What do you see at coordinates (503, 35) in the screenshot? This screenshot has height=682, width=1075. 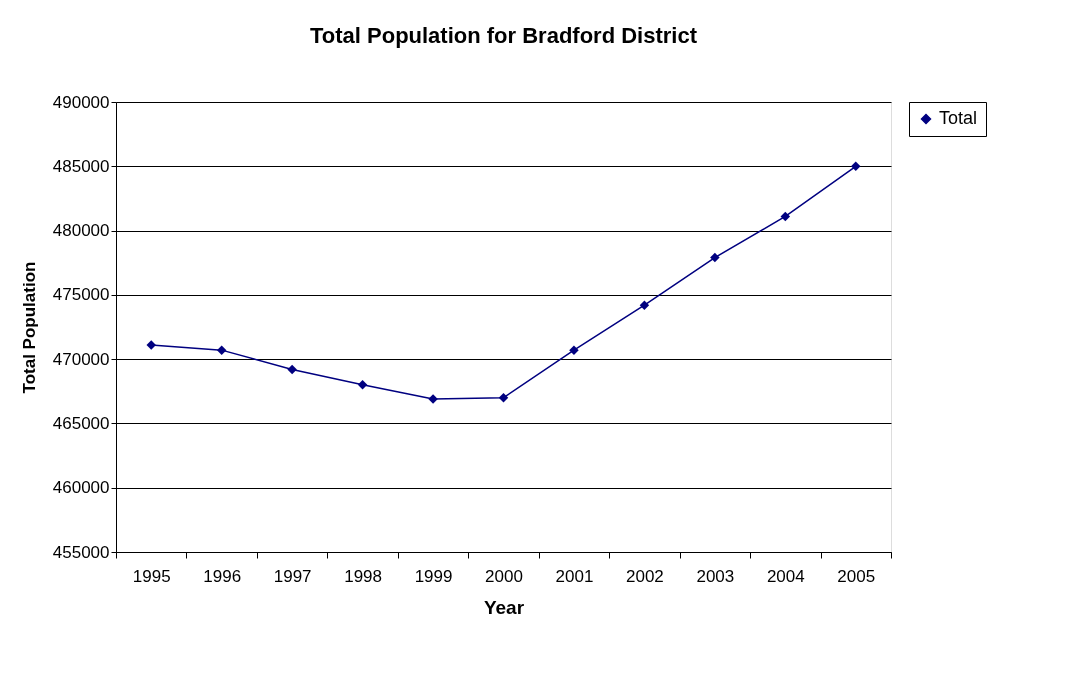 I see `chart-title: Total Population for Bradford District` at bounding box center [503, 35].